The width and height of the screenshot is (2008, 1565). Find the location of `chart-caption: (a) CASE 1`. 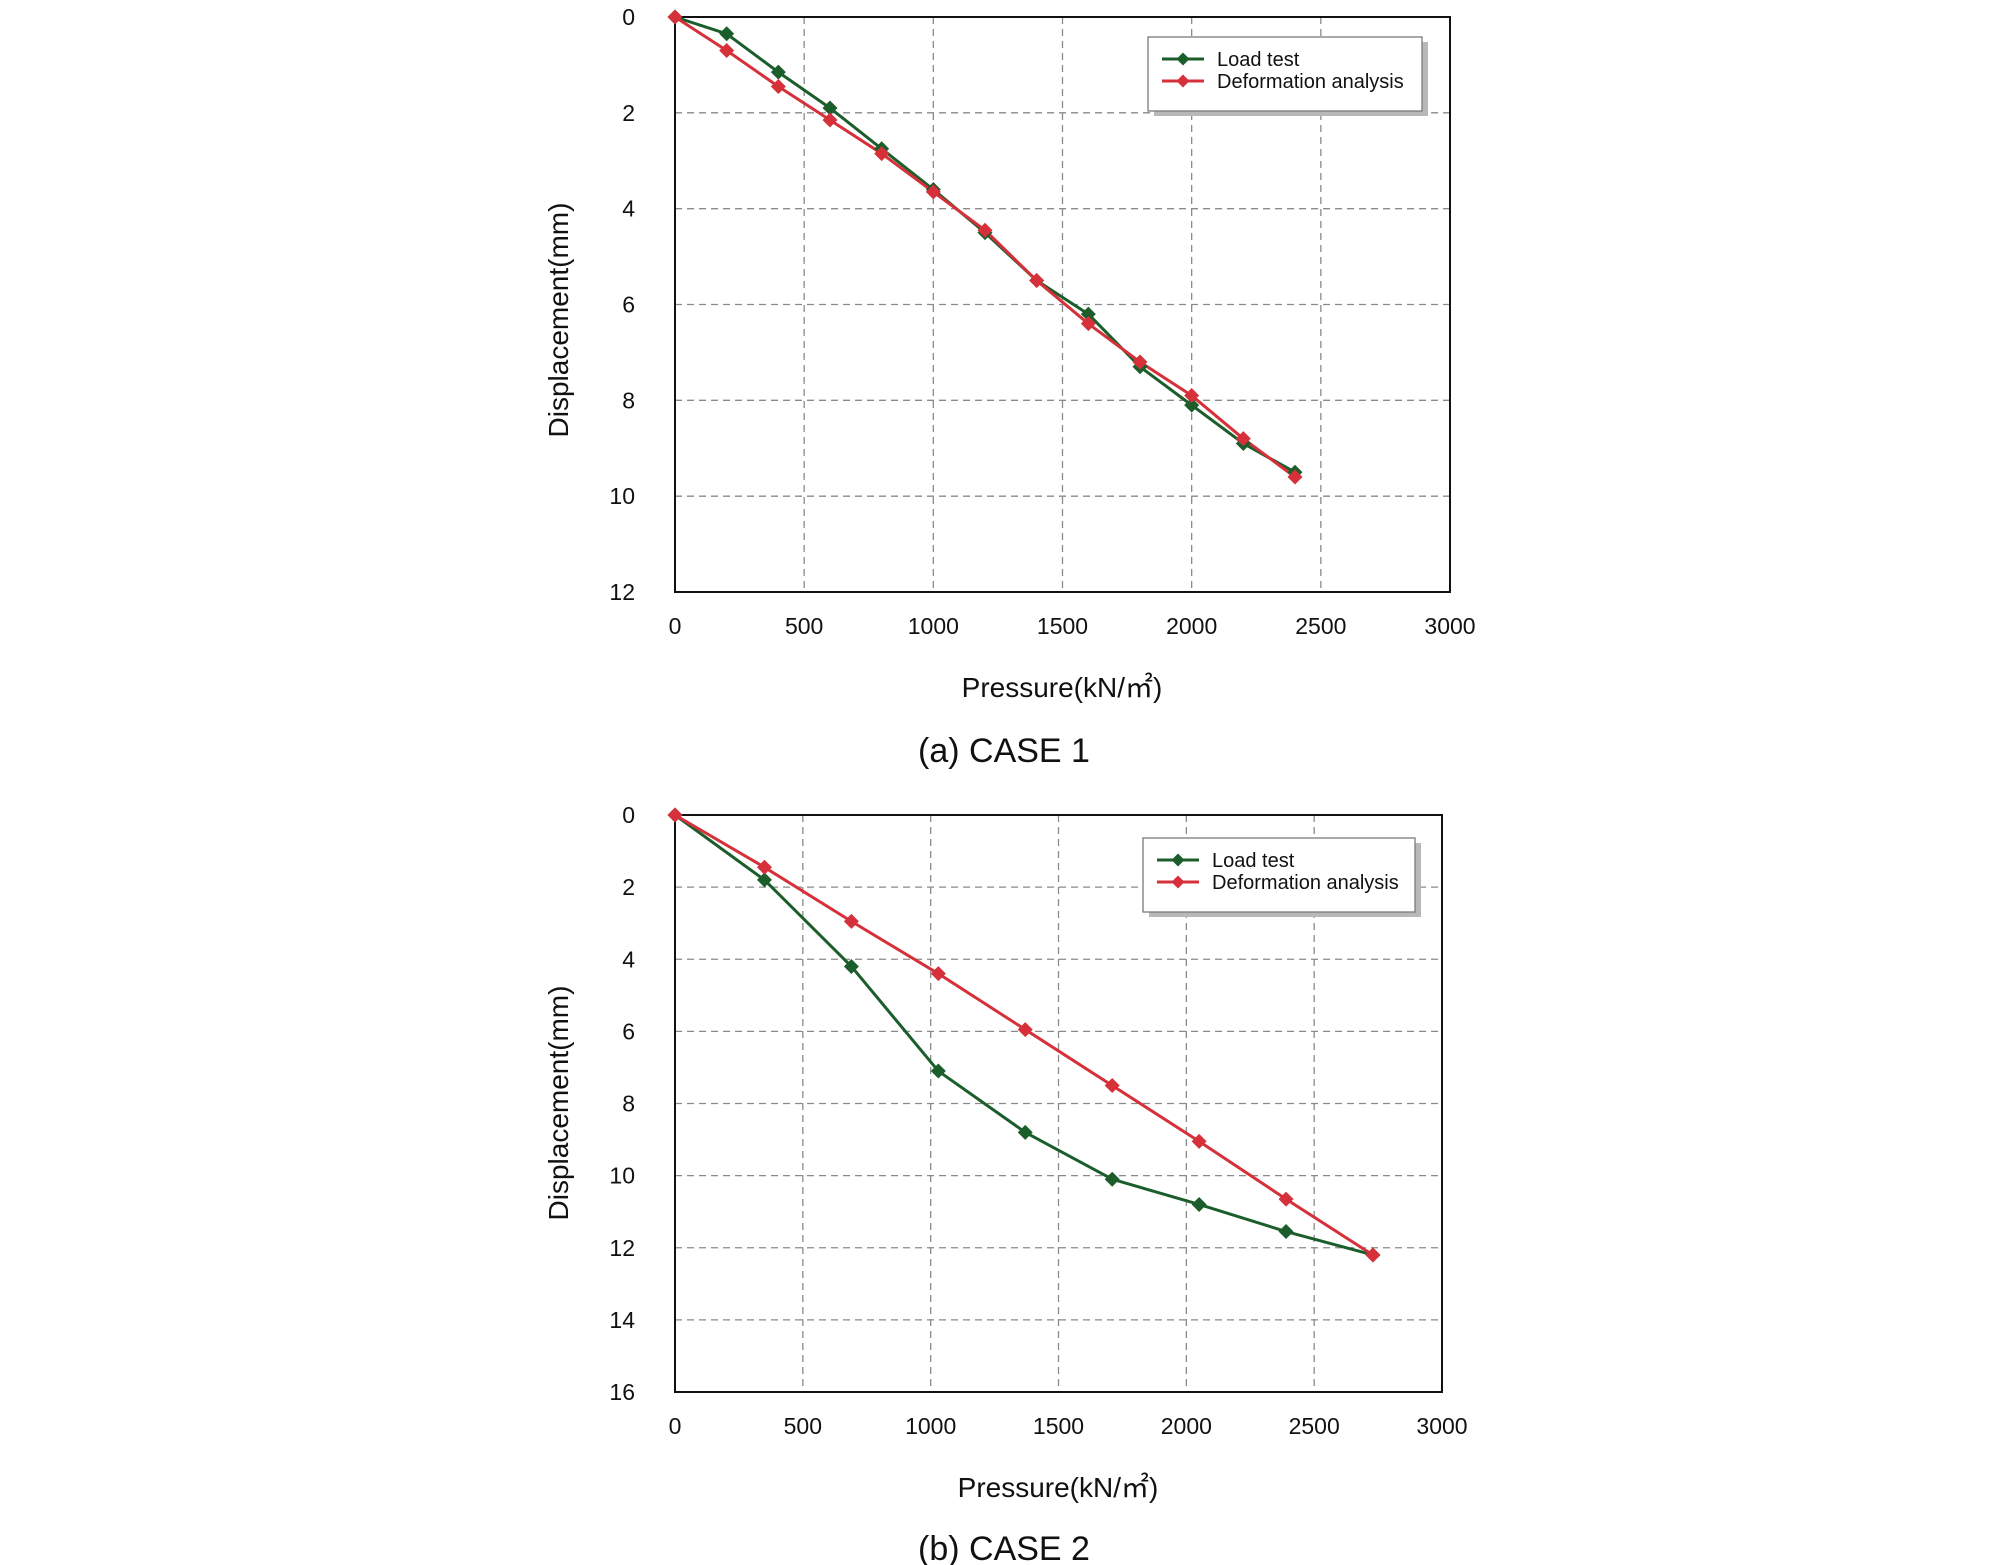

chart-caption: (a) CASE 1 is located at coordinates (1004, 751).